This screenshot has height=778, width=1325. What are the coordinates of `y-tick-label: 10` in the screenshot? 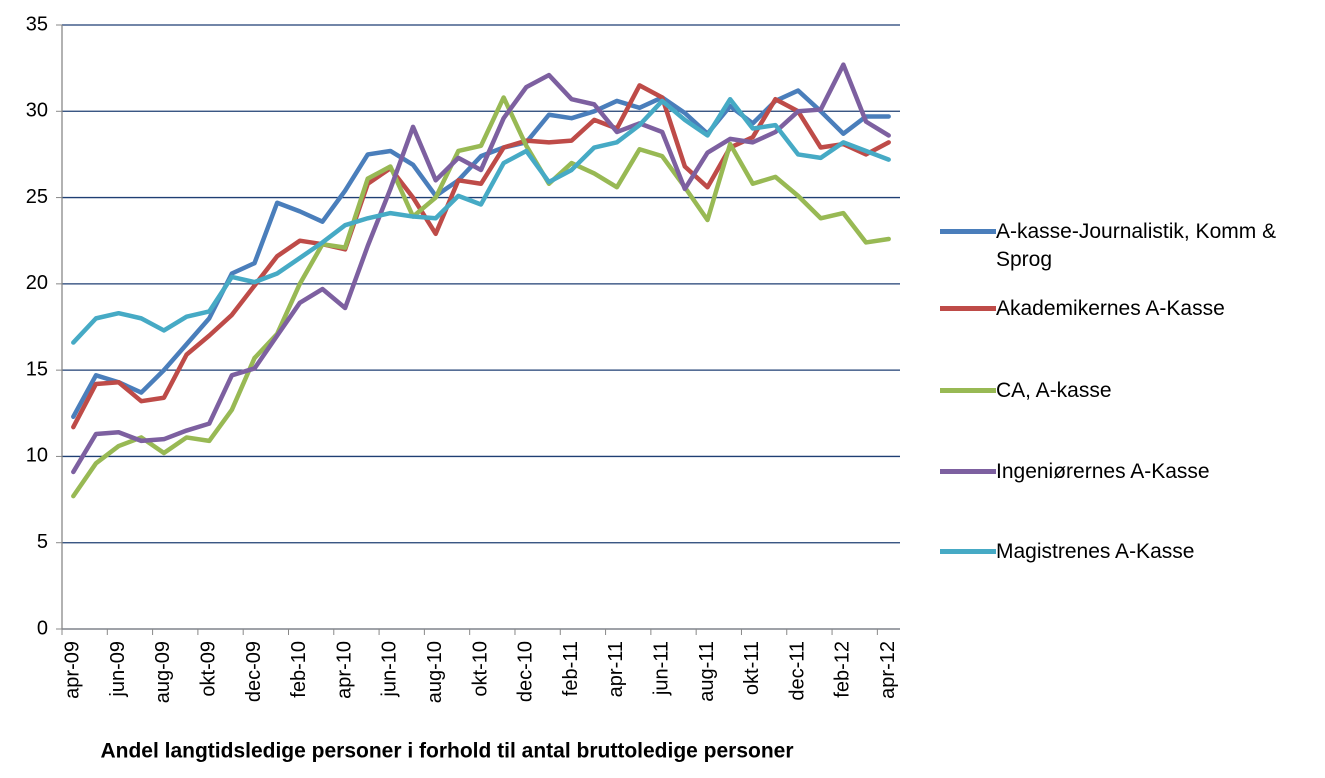 It's located at (37, 456).